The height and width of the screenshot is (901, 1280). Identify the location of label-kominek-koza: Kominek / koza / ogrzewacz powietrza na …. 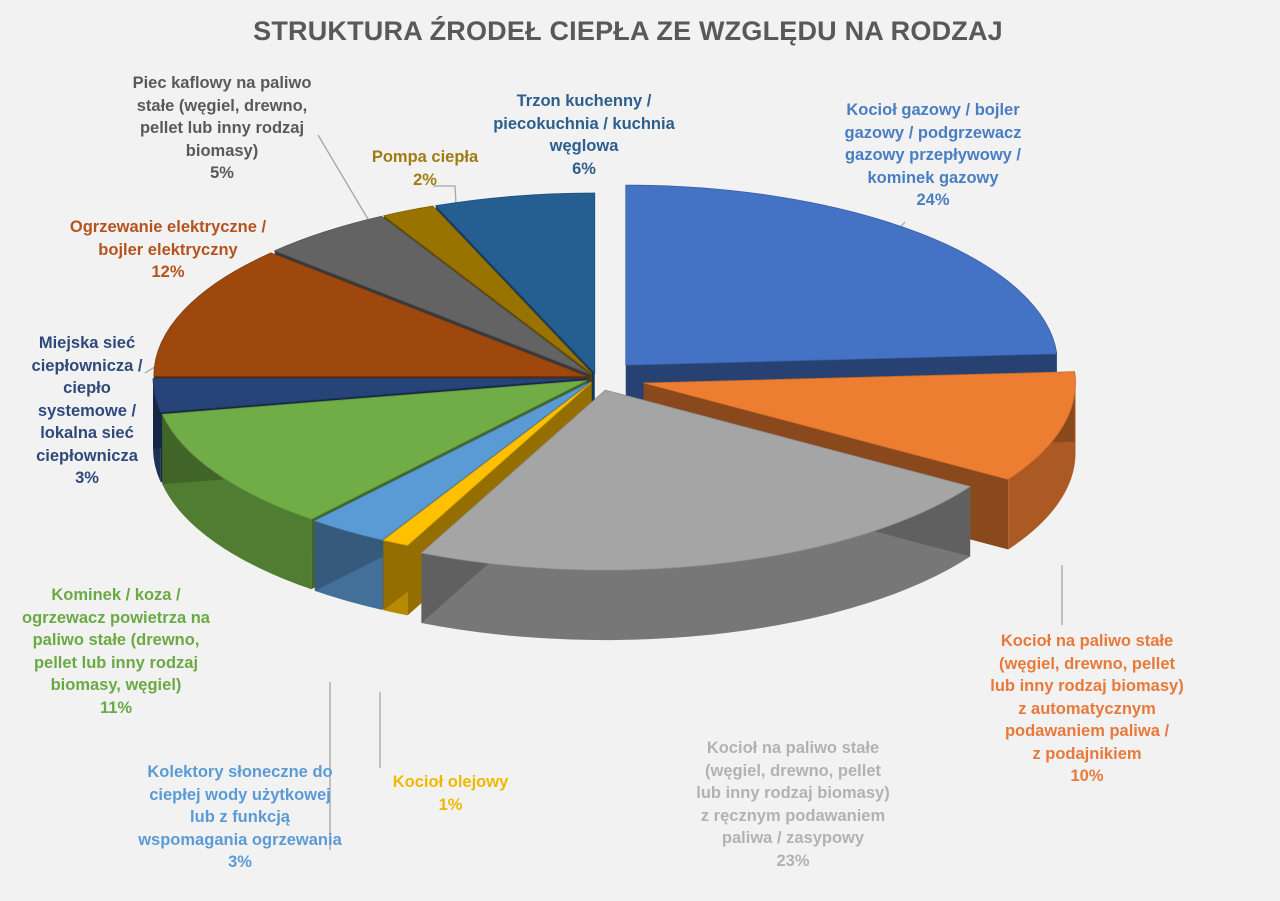
(116, 651).